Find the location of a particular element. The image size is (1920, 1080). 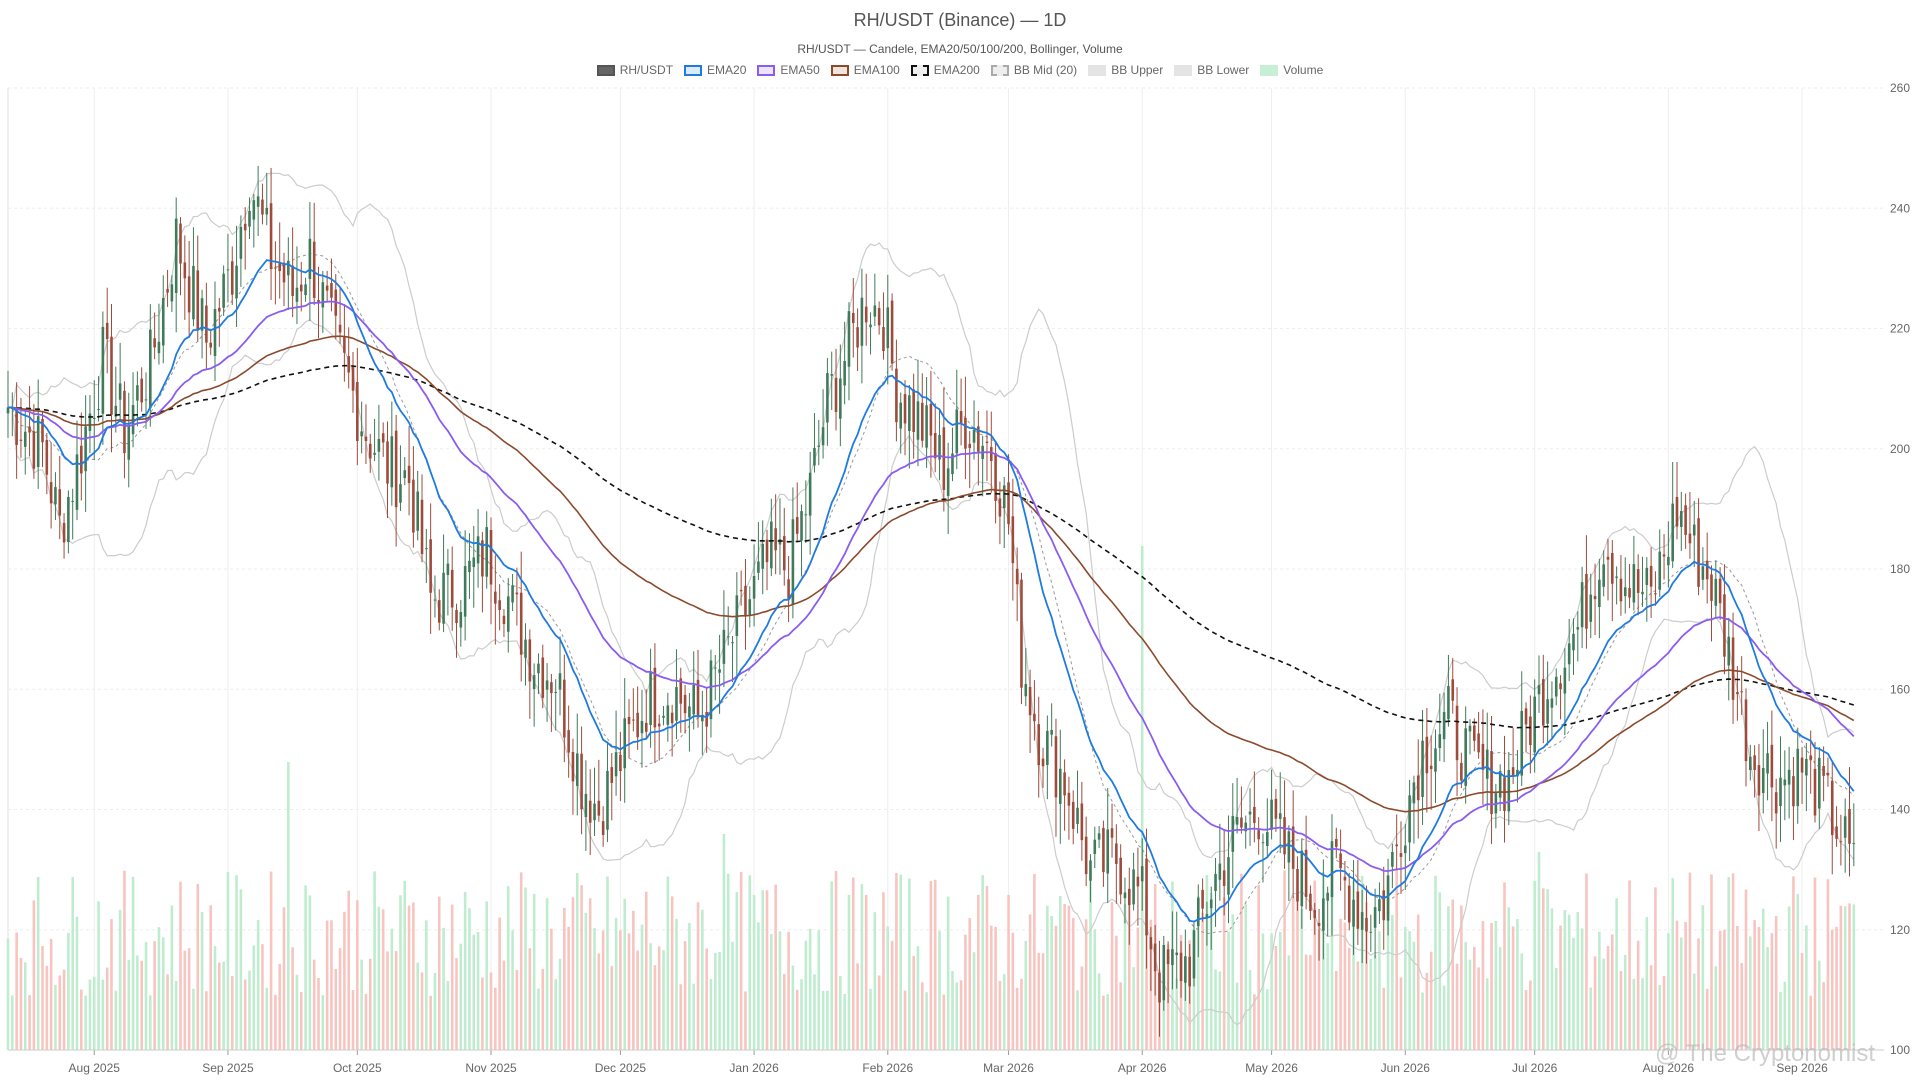

legend-item: BB Mid (20) is located at coordinates (1034, 70).